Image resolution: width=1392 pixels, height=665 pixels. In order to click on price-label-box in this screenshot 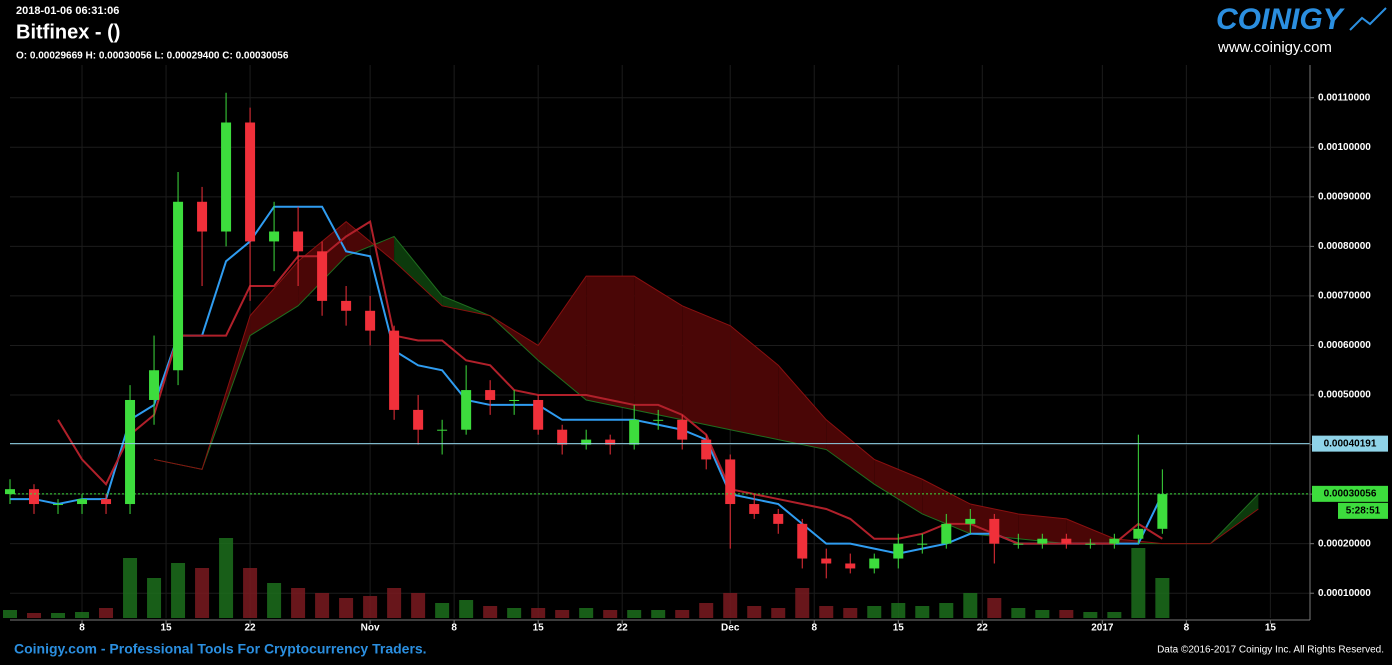, I will do `click(1350, 493)`.